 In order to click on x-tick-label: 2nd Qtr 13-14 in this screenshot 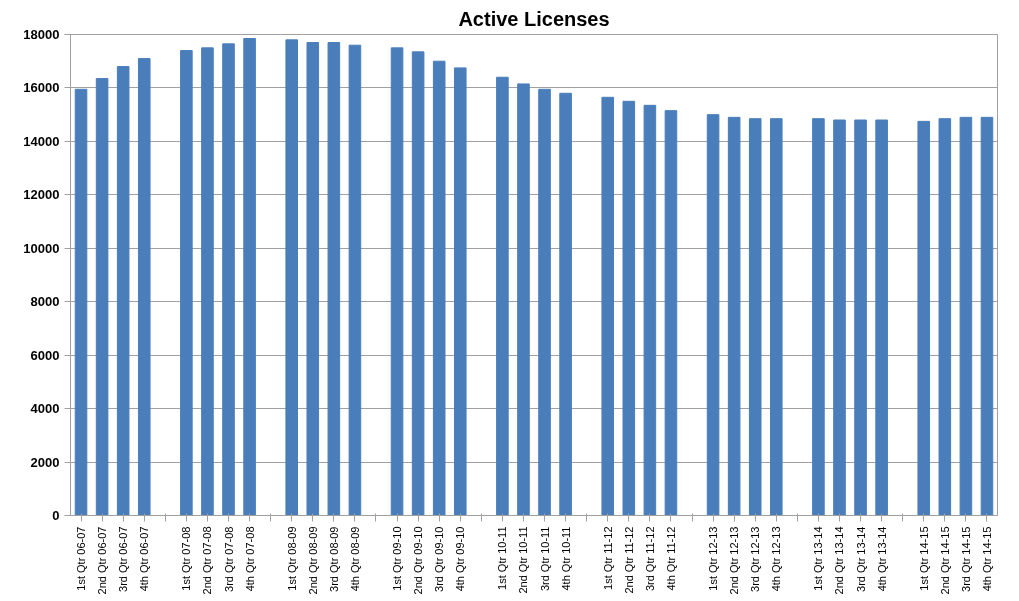, I will do `click(839, 560)`.